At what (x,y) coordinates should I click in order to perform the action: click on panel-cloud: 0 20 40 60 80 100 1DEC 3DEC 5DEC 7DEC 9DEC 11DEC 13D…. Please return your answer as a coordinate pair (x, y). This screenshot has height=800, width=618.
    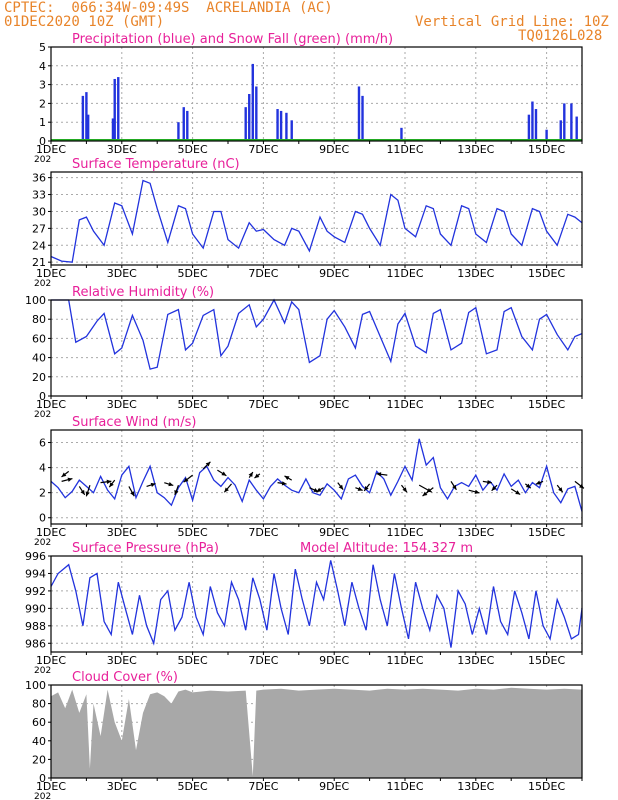
    Looking at the image, I should click on (304, 735).